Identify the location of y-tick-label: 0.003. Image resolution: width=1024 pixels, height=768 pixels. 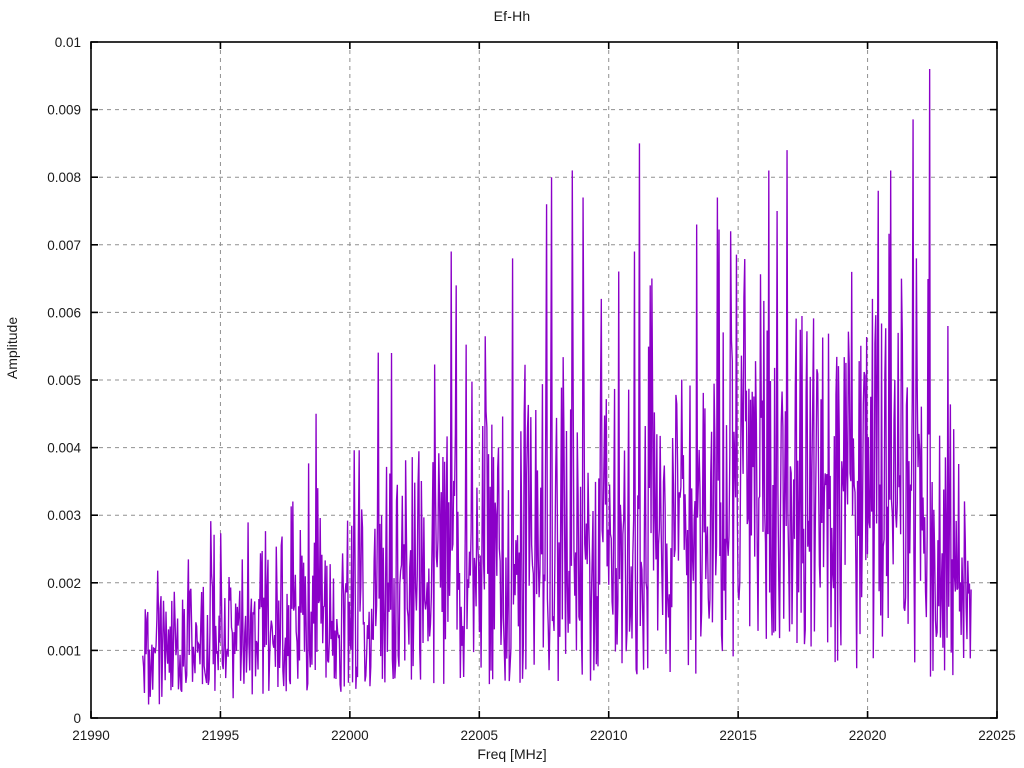
(64, 515).